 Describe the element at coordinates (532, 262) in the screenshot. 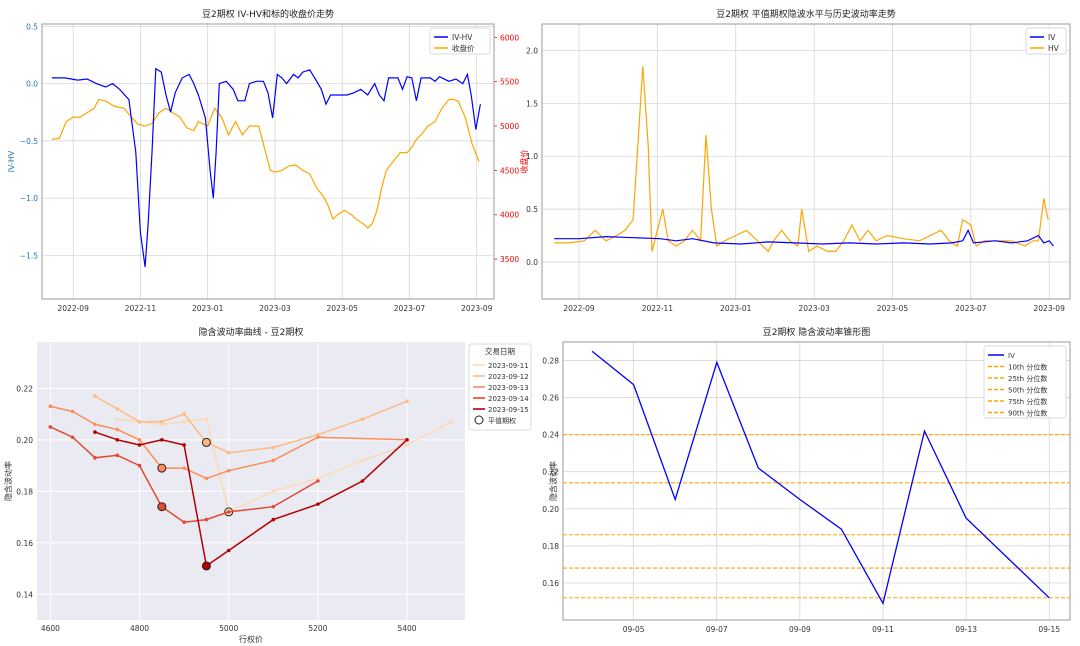

I see `p2-y-tick-label: 0.0` at that location.